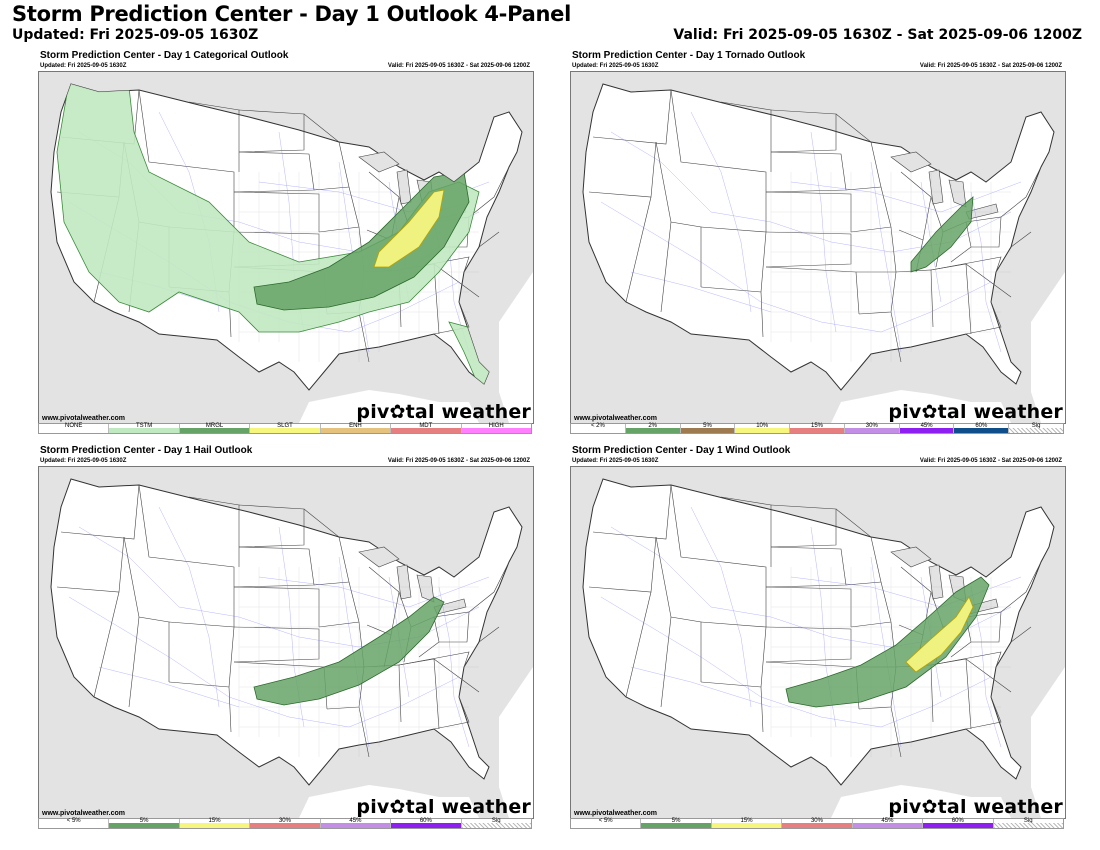 The height and width of the screenshot is (850, 1100). What do you see at coordinates (939, 634) in the screenshot?
I see `wind-15pct-area` at bounding box center [939, 634].